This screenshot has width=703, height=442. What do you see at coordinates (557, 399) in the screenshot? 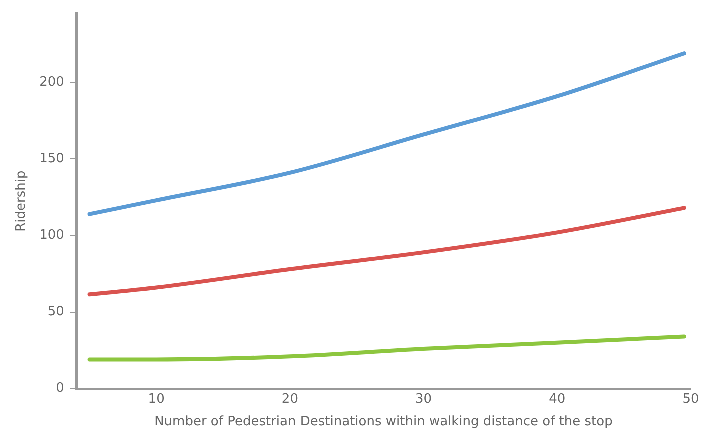
I see `x-tick-label: 40` at bounding box center [557, 399].